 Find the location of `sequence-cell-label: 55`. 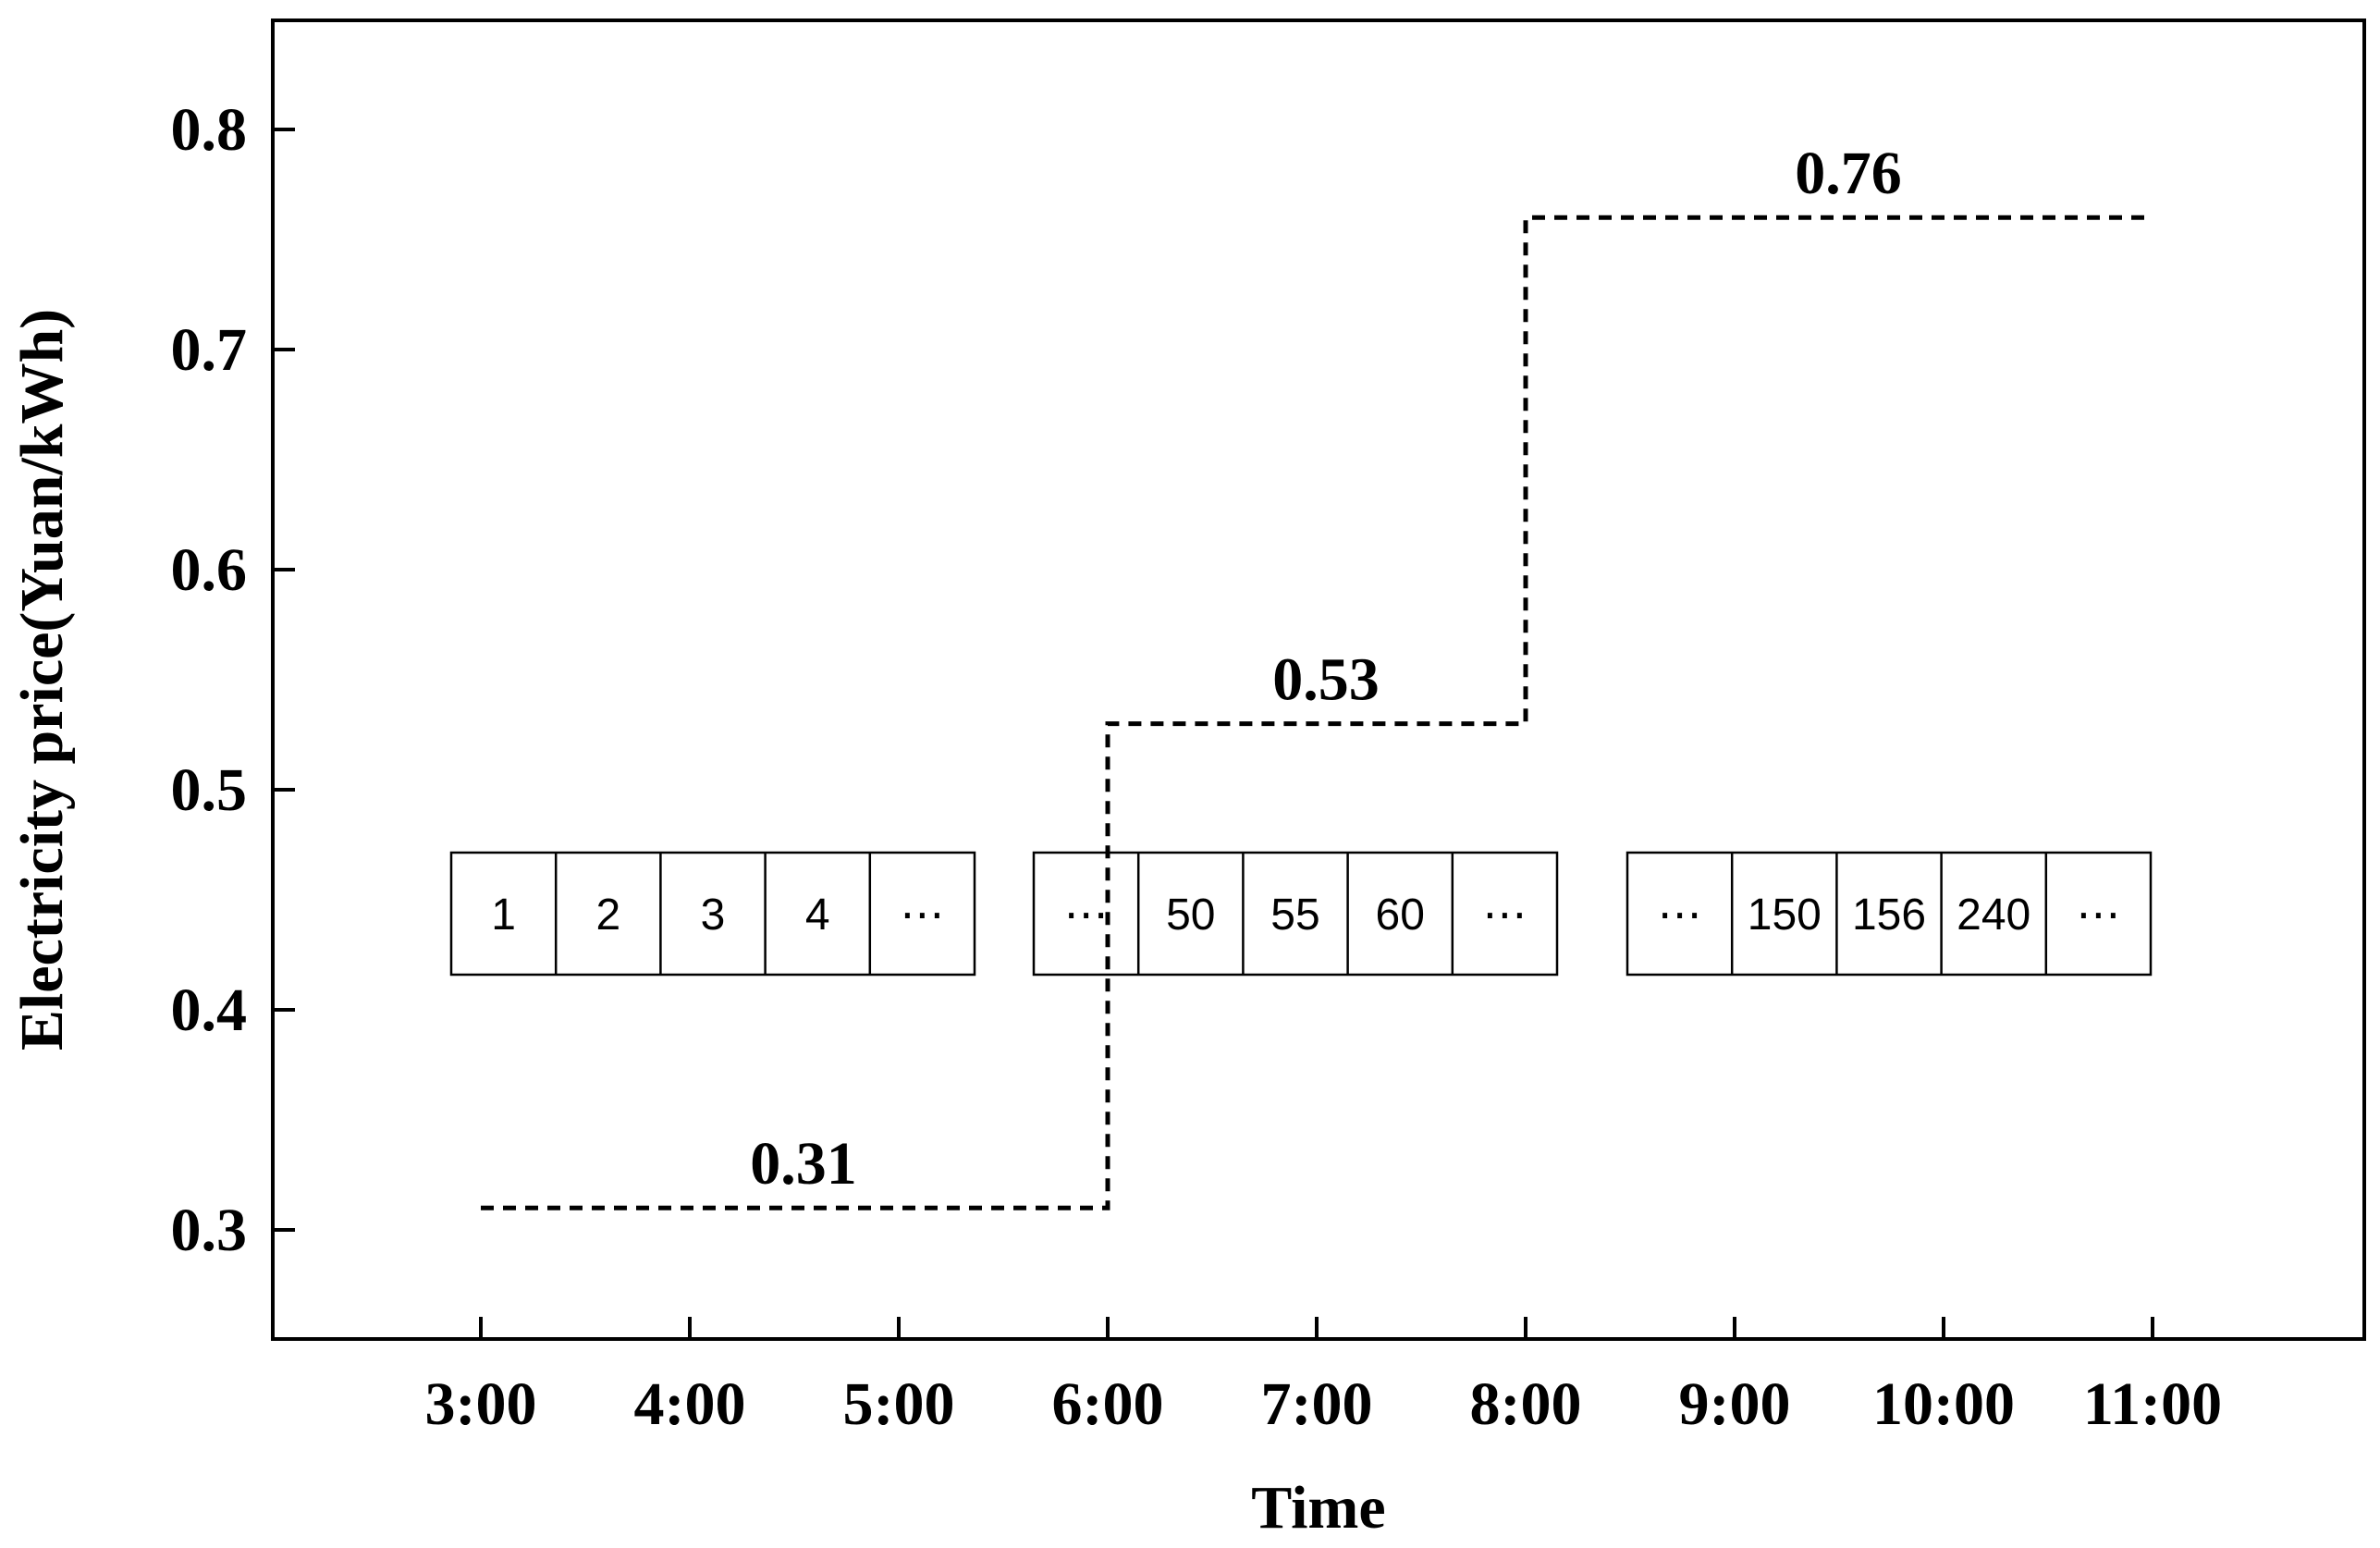

sequence-cell-label: 55 is located at coordinates (1294, 915).